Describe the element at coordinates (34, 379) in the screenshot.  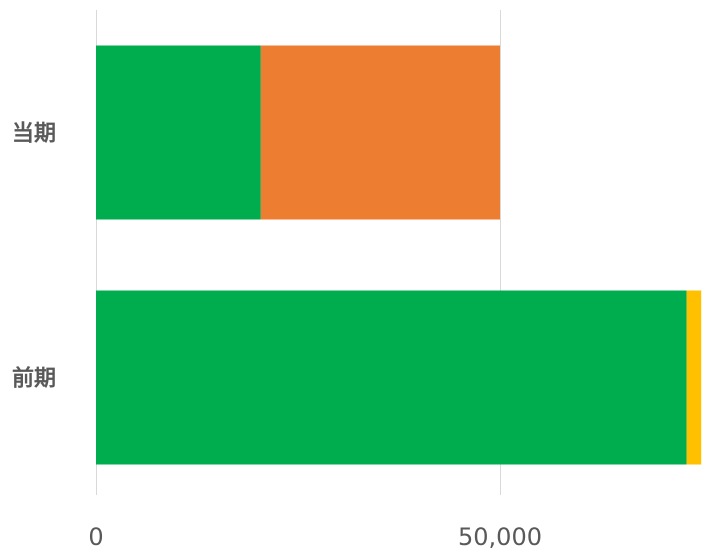
I see `category-label-1: 前期` at that location.